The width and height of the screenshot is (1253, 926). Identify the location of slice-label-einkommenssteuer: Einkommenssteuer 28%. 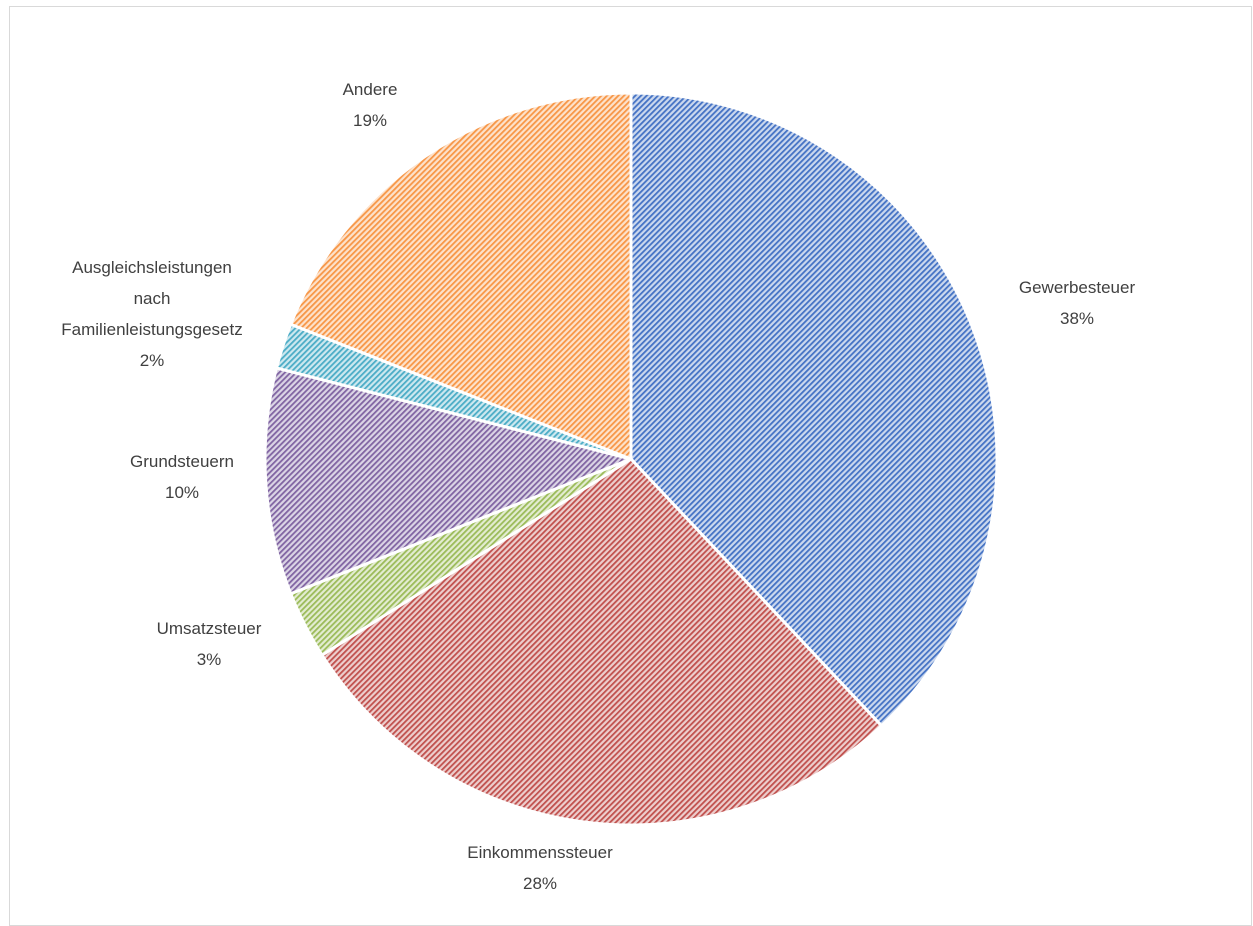
(540, 868).